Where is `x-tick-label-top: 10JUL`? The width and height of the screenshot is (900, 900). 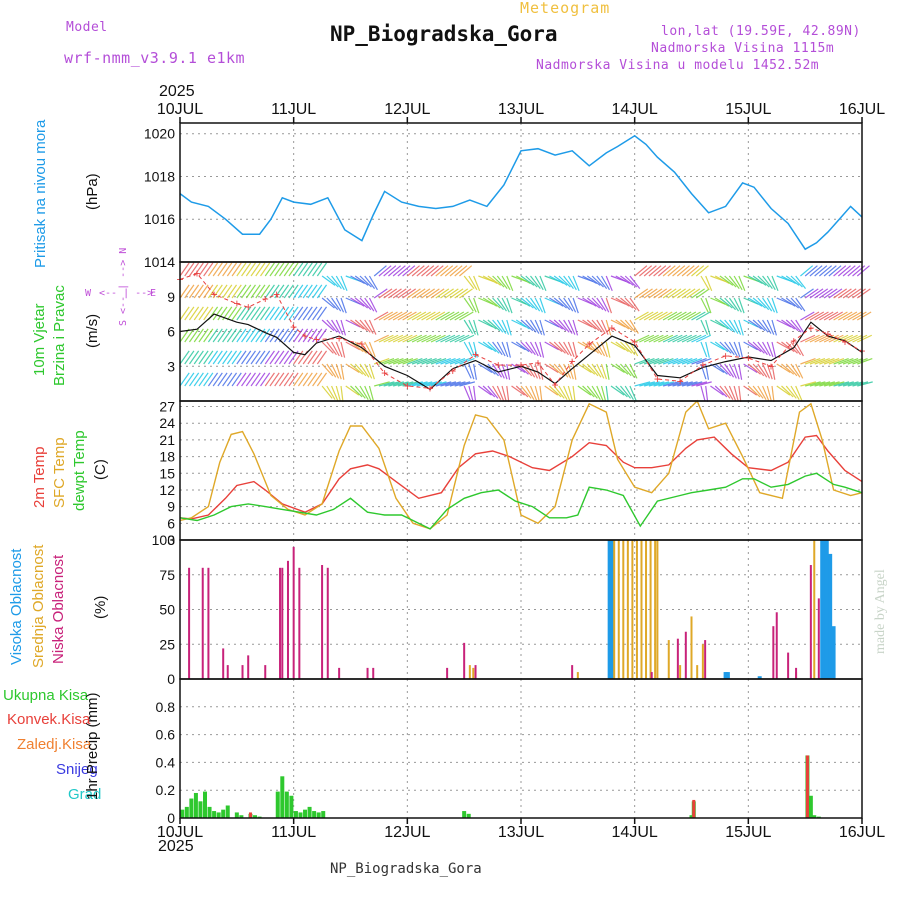 x-tick-label-top: 10JUL is located at coordinates (180, 109).